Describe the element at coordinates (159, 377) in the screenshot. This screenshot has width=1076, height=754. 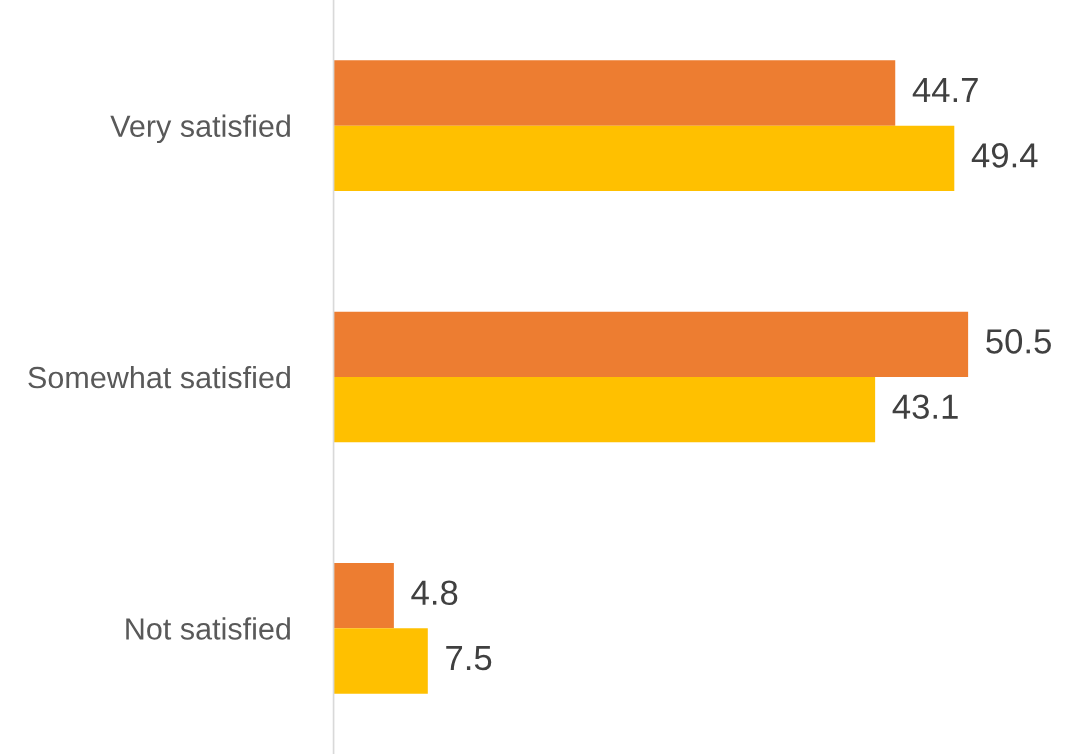
I see `y-tick-label: Somewhat satisfied` at that location.